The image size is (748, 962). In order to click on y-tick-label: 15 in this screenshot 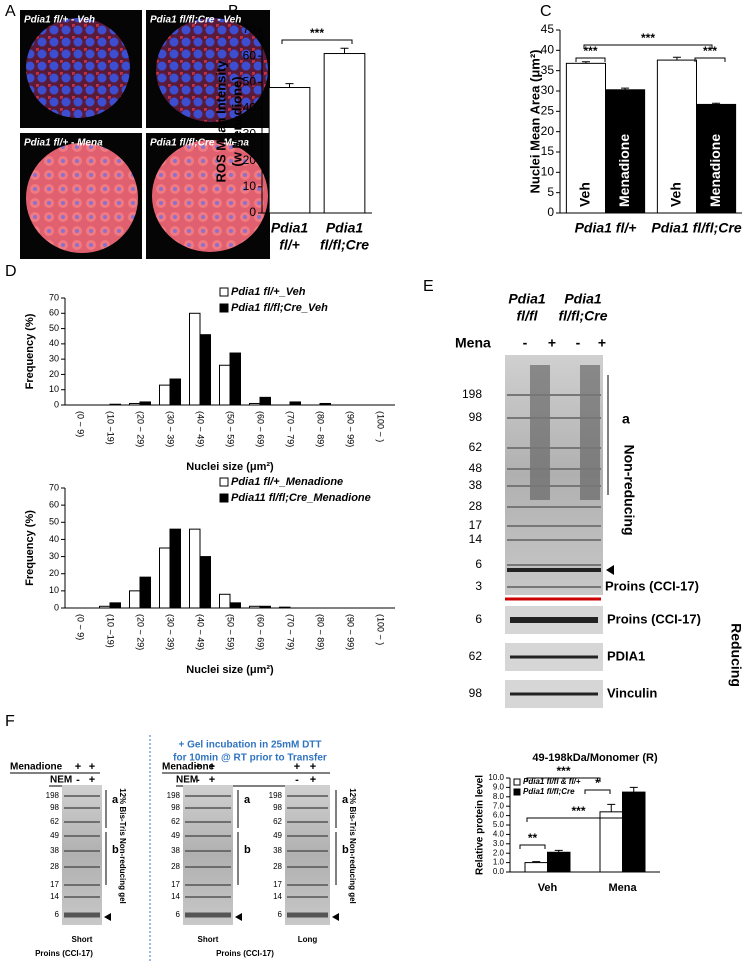, I will do `click(548, 151)`.